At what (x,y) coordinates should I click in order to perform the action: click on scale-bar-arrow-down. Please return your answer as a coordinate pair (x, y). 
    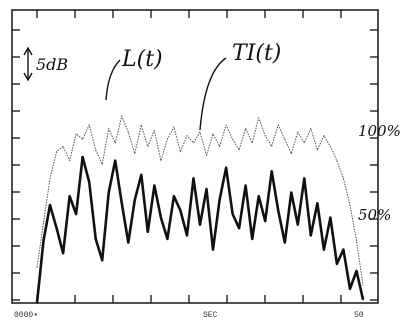
    Looking at the image, I should click on (28, 77).